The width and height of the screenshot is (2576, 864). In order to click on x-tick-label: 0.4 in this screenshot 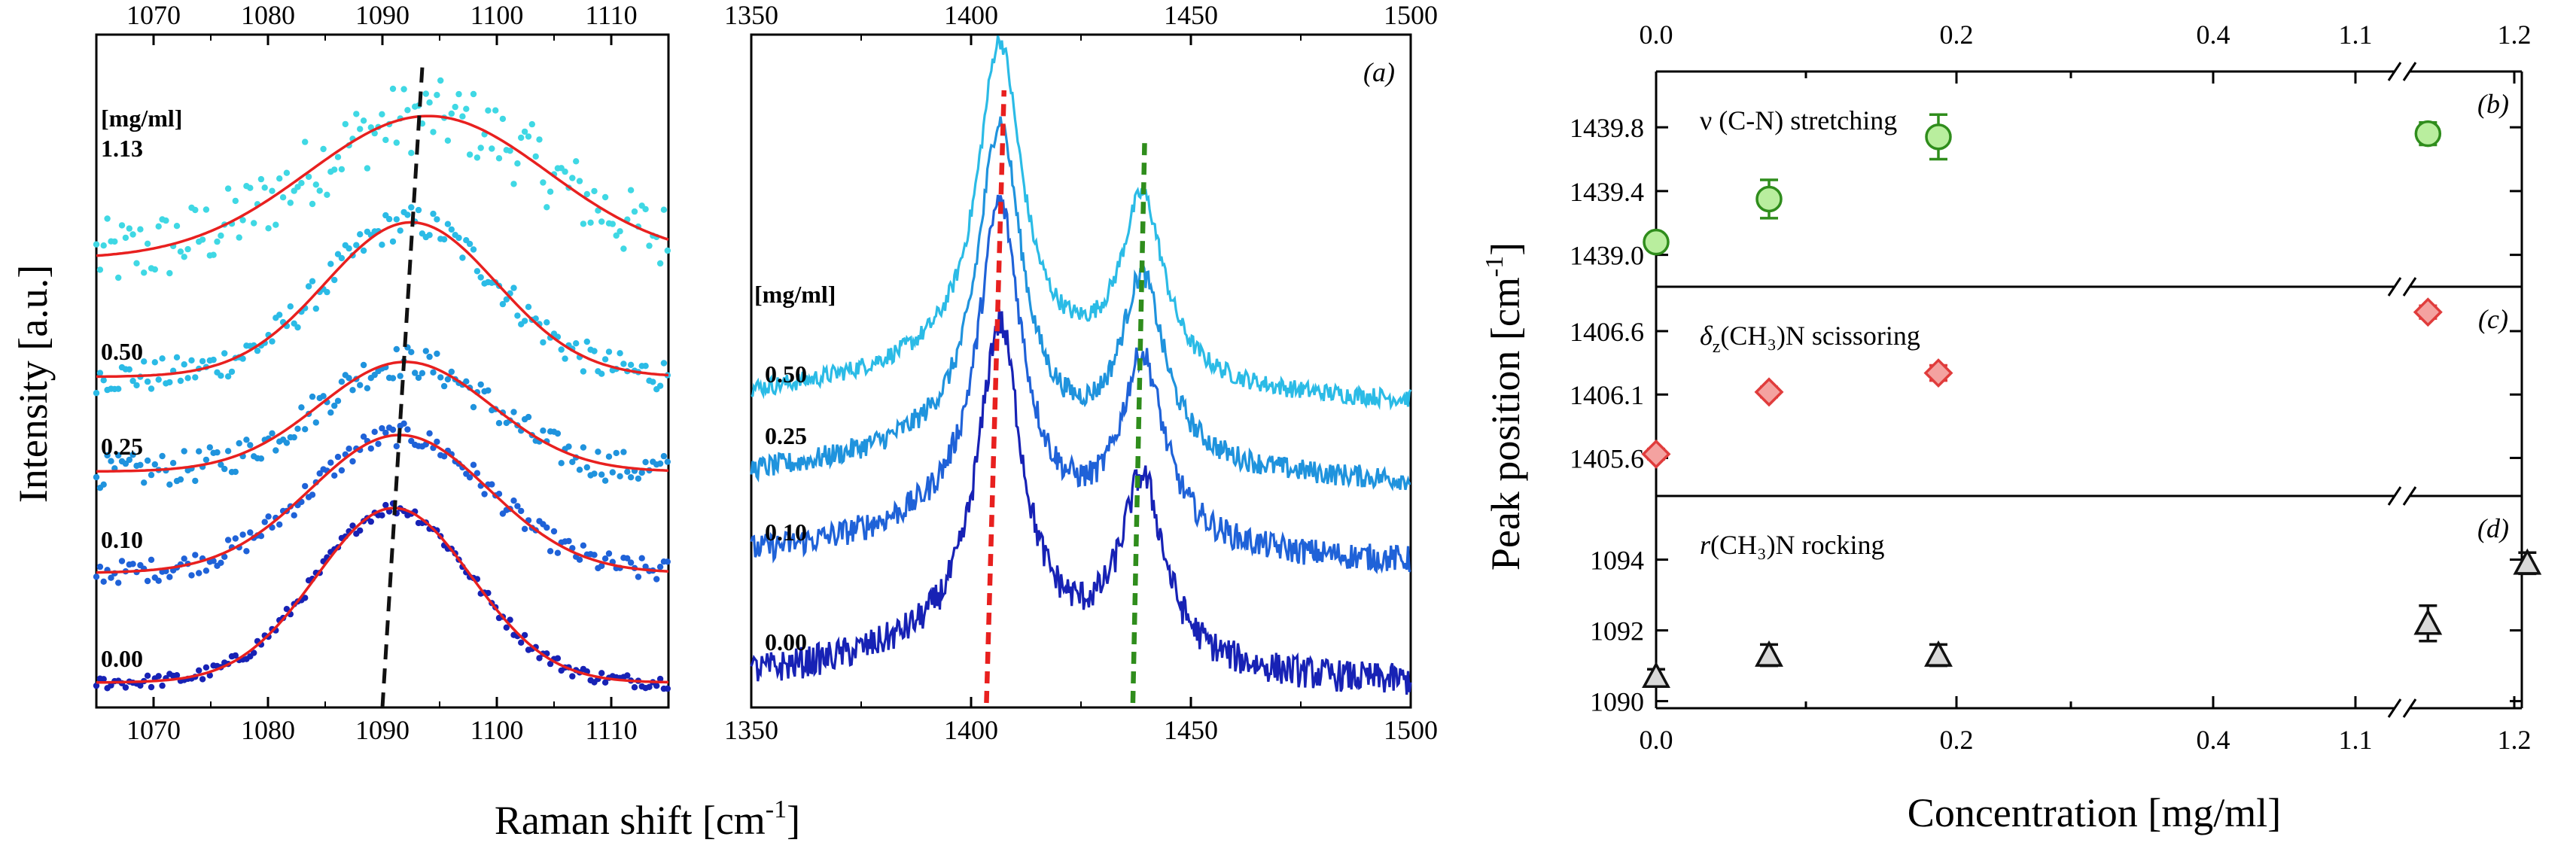, I will do `click(2213, 740)`.